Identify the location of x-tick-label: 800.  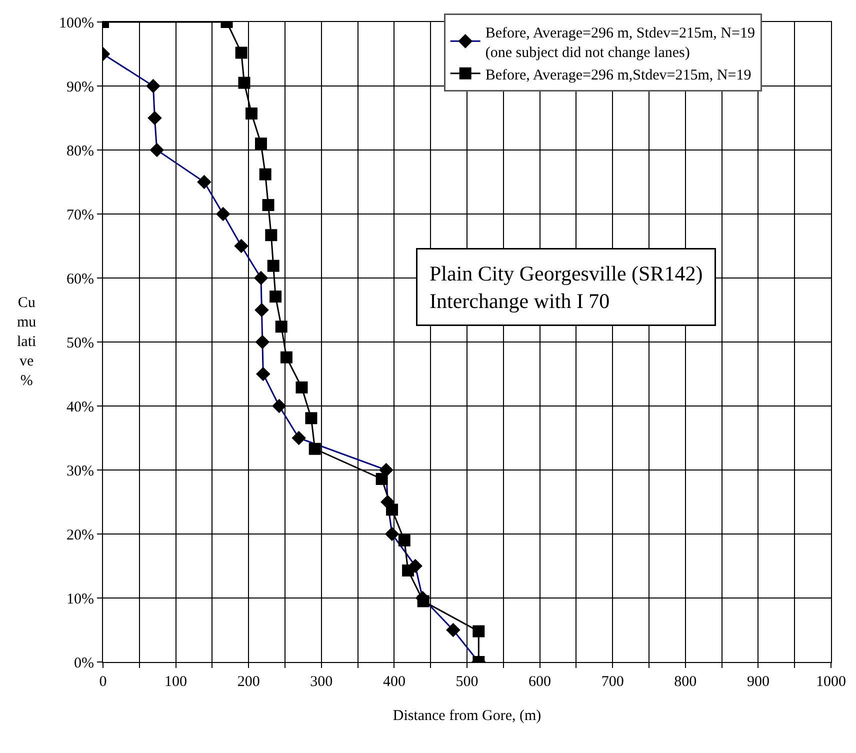
(685, 682).